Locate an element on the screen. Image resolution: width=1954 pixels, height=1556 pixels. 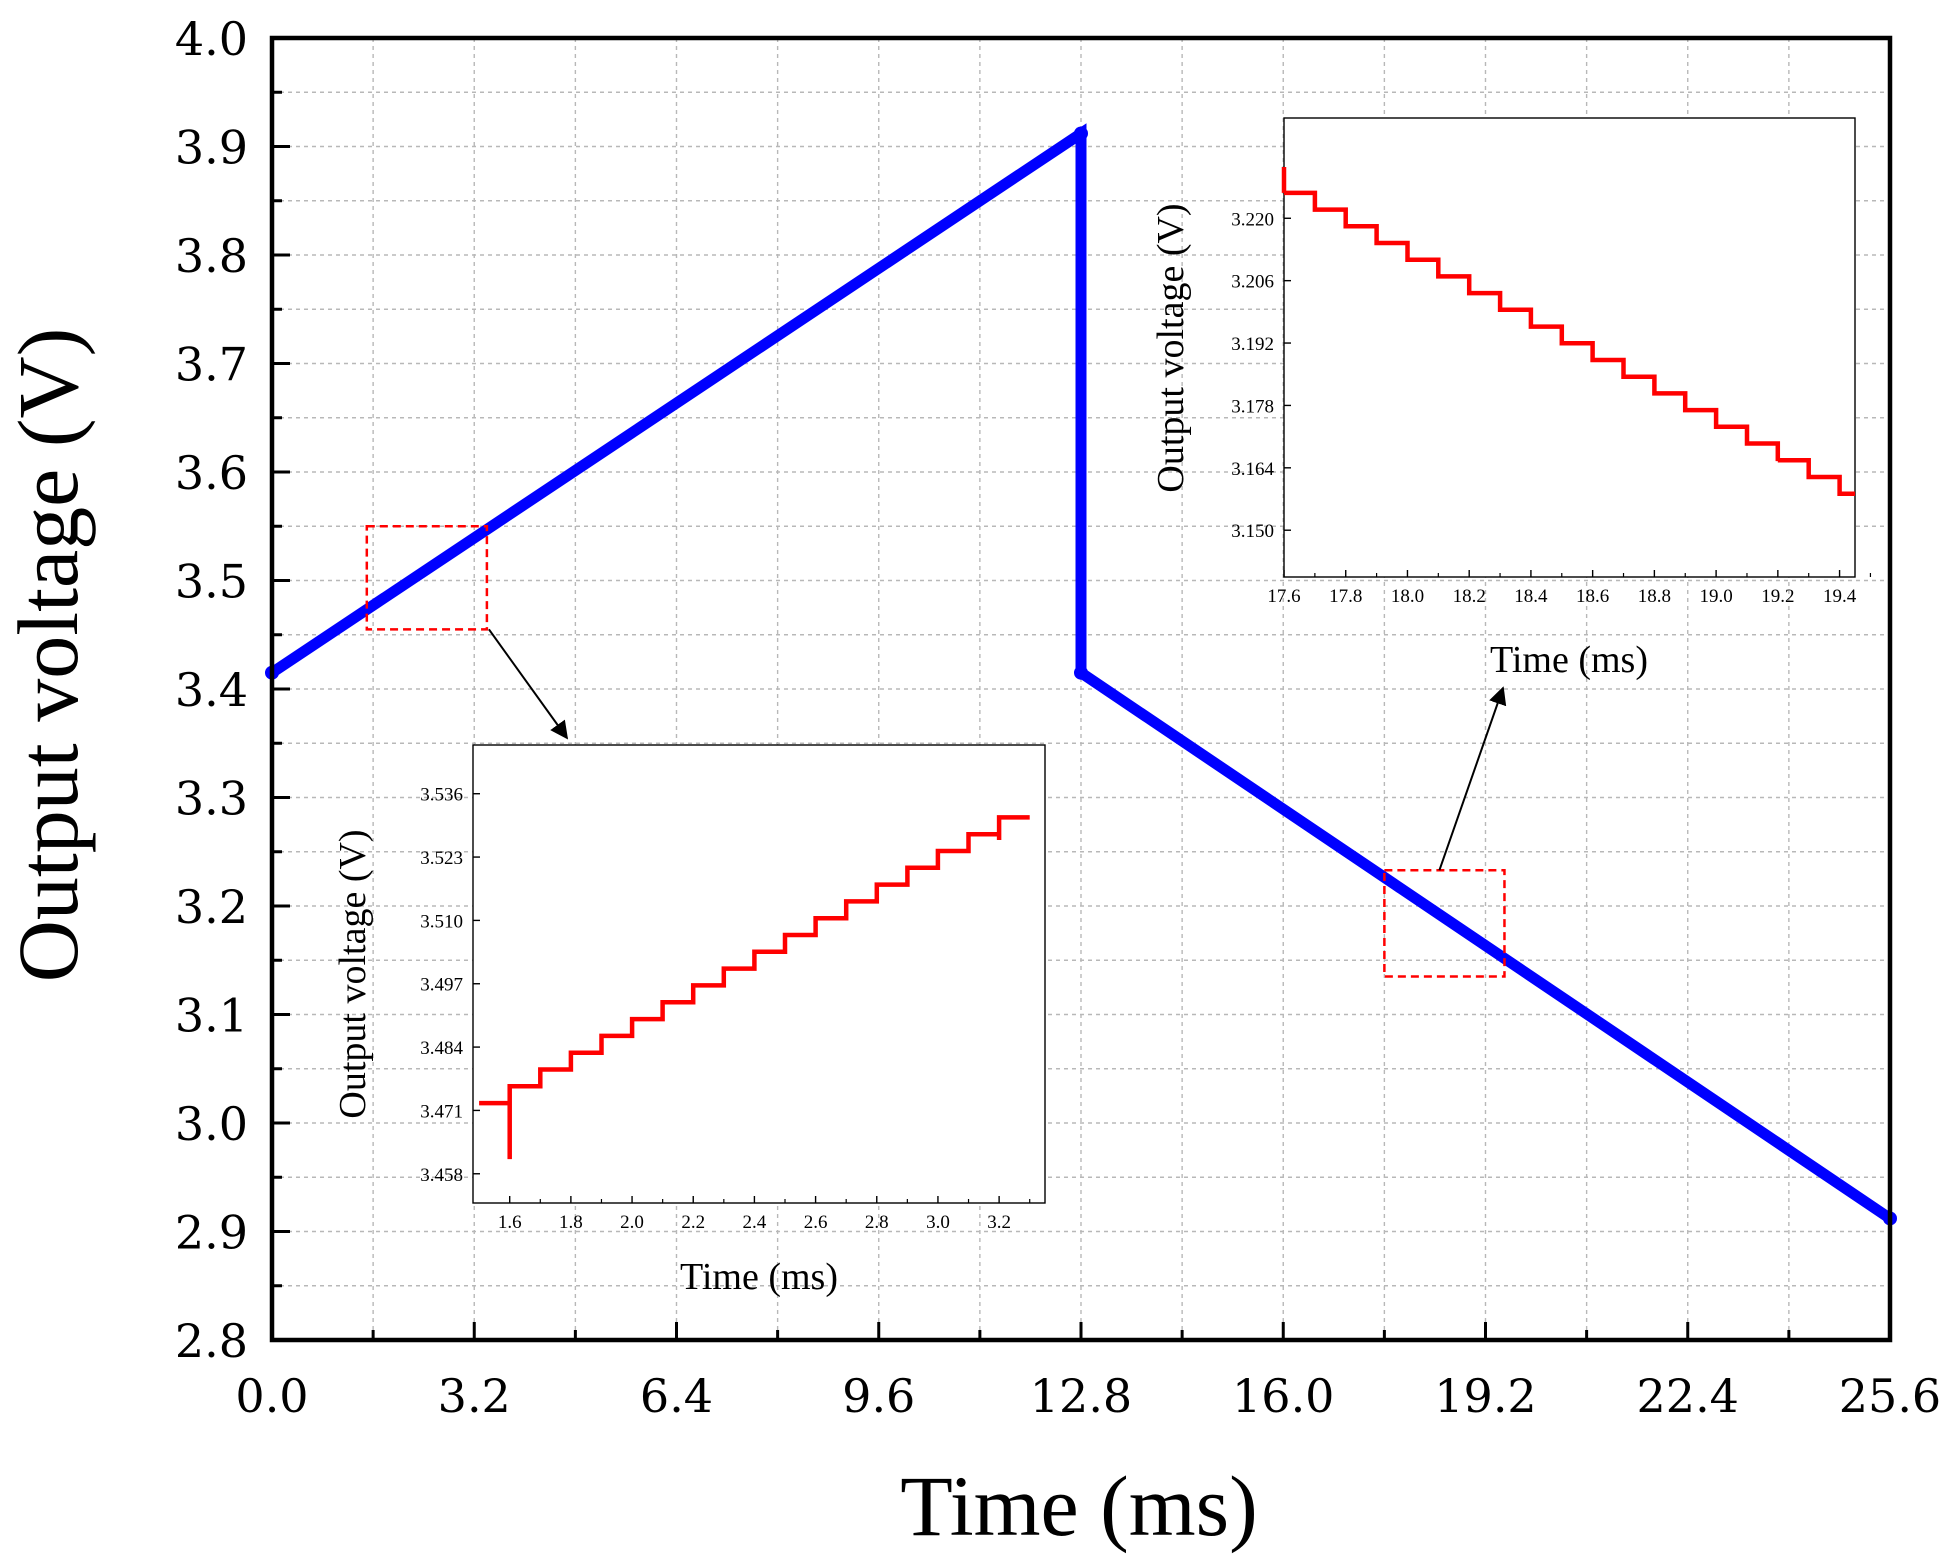
y-tick-label: 3.1 is located at coordinates (211, 1016).